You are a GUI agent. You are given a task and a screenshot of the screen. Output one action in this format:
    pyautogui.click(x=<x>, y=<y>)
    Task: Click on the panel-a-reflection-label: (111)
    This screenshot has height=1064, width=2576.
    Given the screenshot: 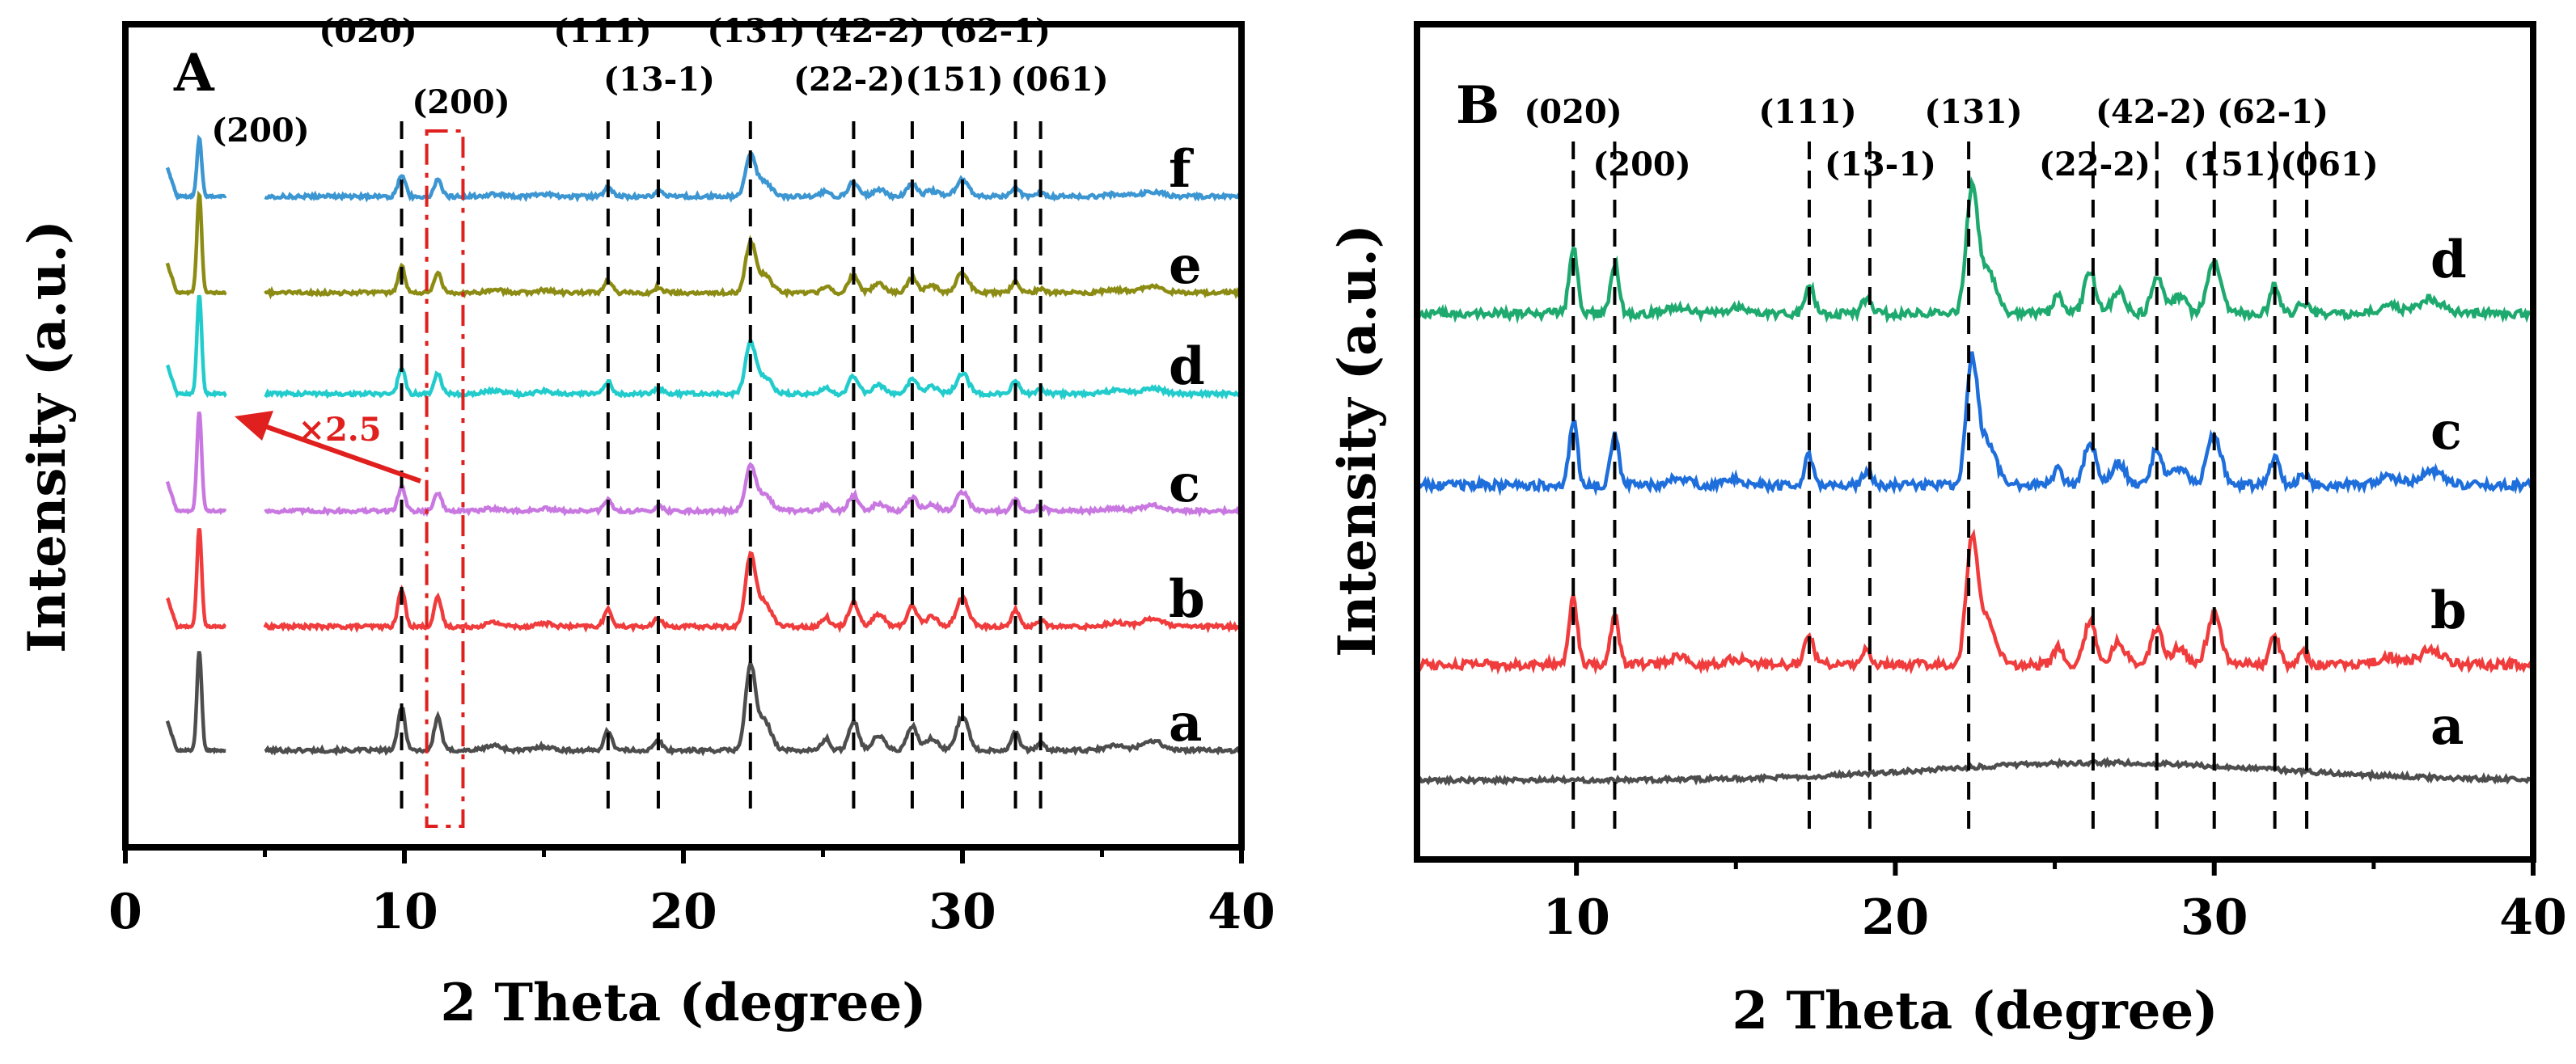 What is the action you would take?
    pyautogui.click(x=602, y=31)
    